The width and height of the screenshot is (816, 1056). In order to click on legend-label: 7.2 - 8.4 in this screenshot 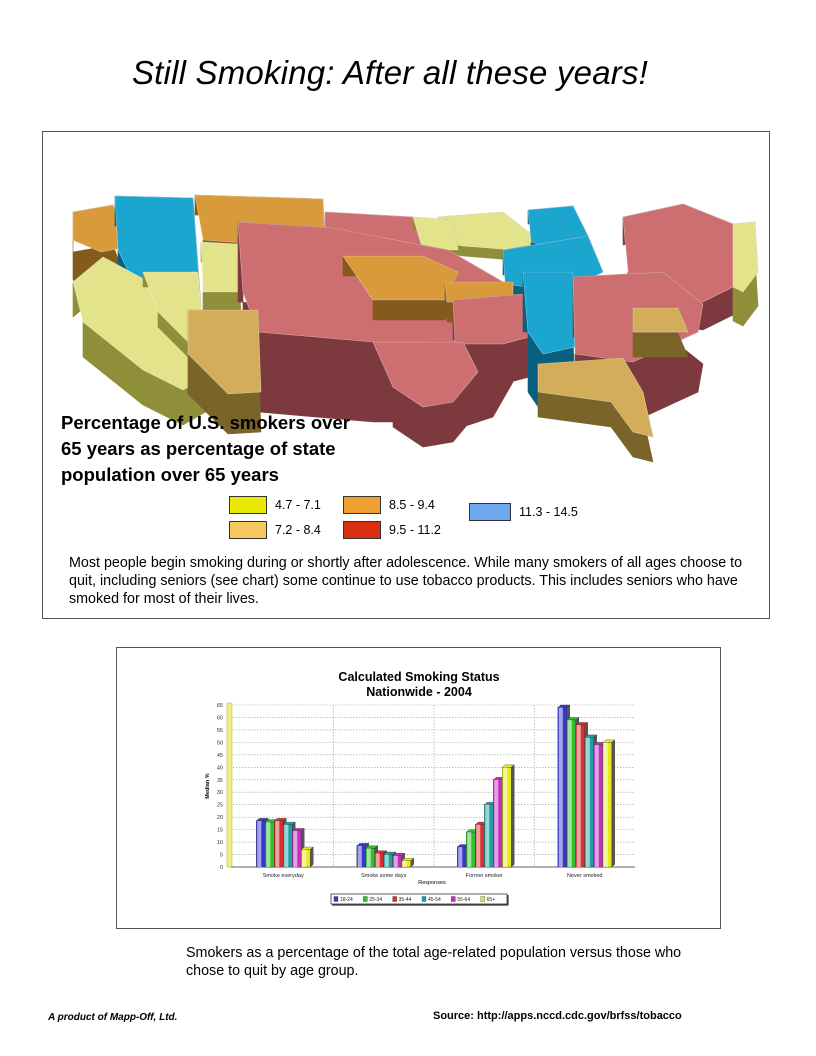, I will do `click(298, 530)`.